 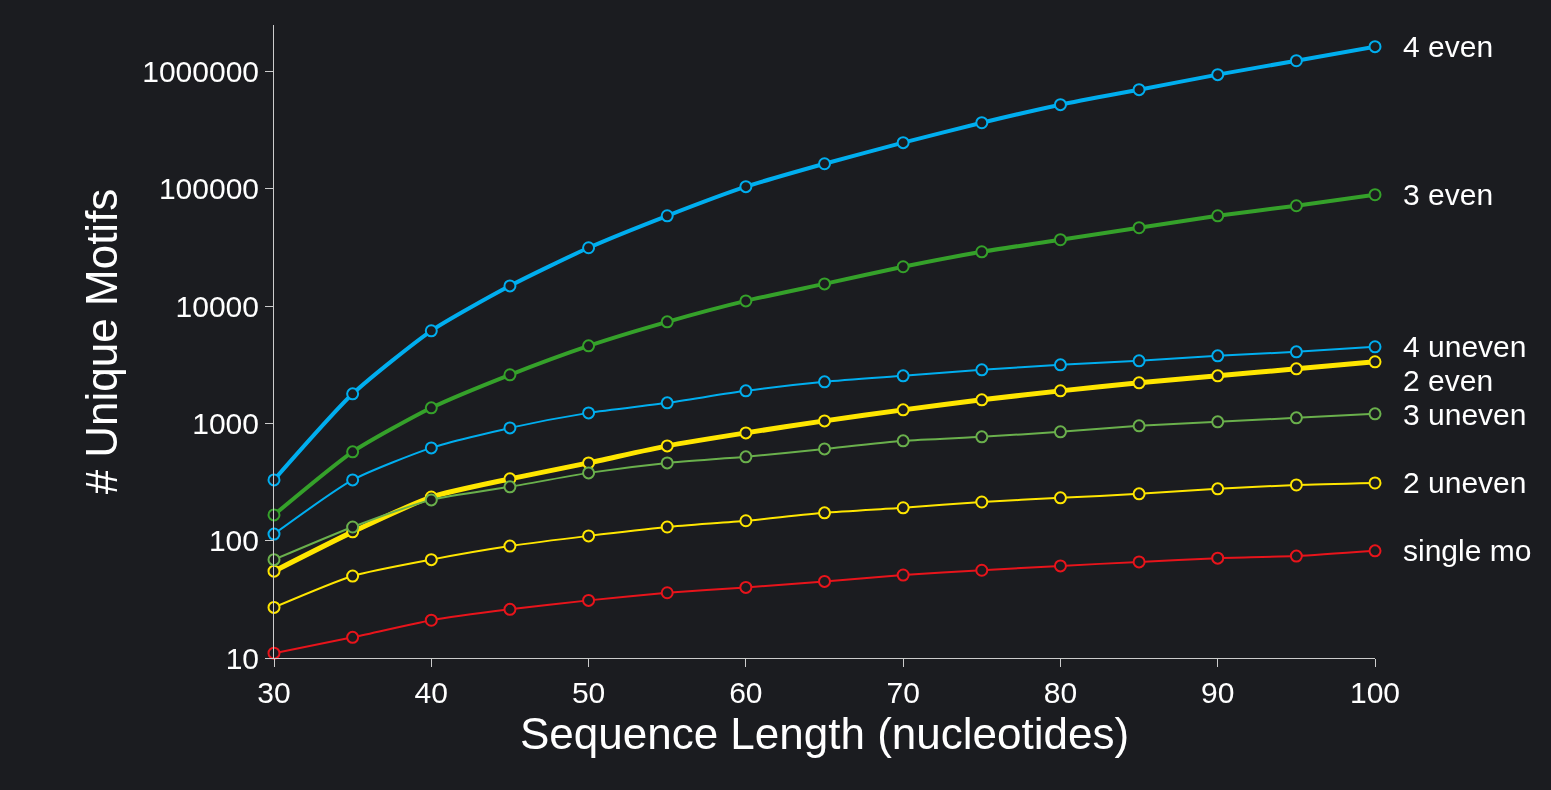 What do you see at coordinates (824, 733) in the screenshot?
I see `x-axis-title: Sequence Length (nucleotides)` at bounding box center [824, 733].